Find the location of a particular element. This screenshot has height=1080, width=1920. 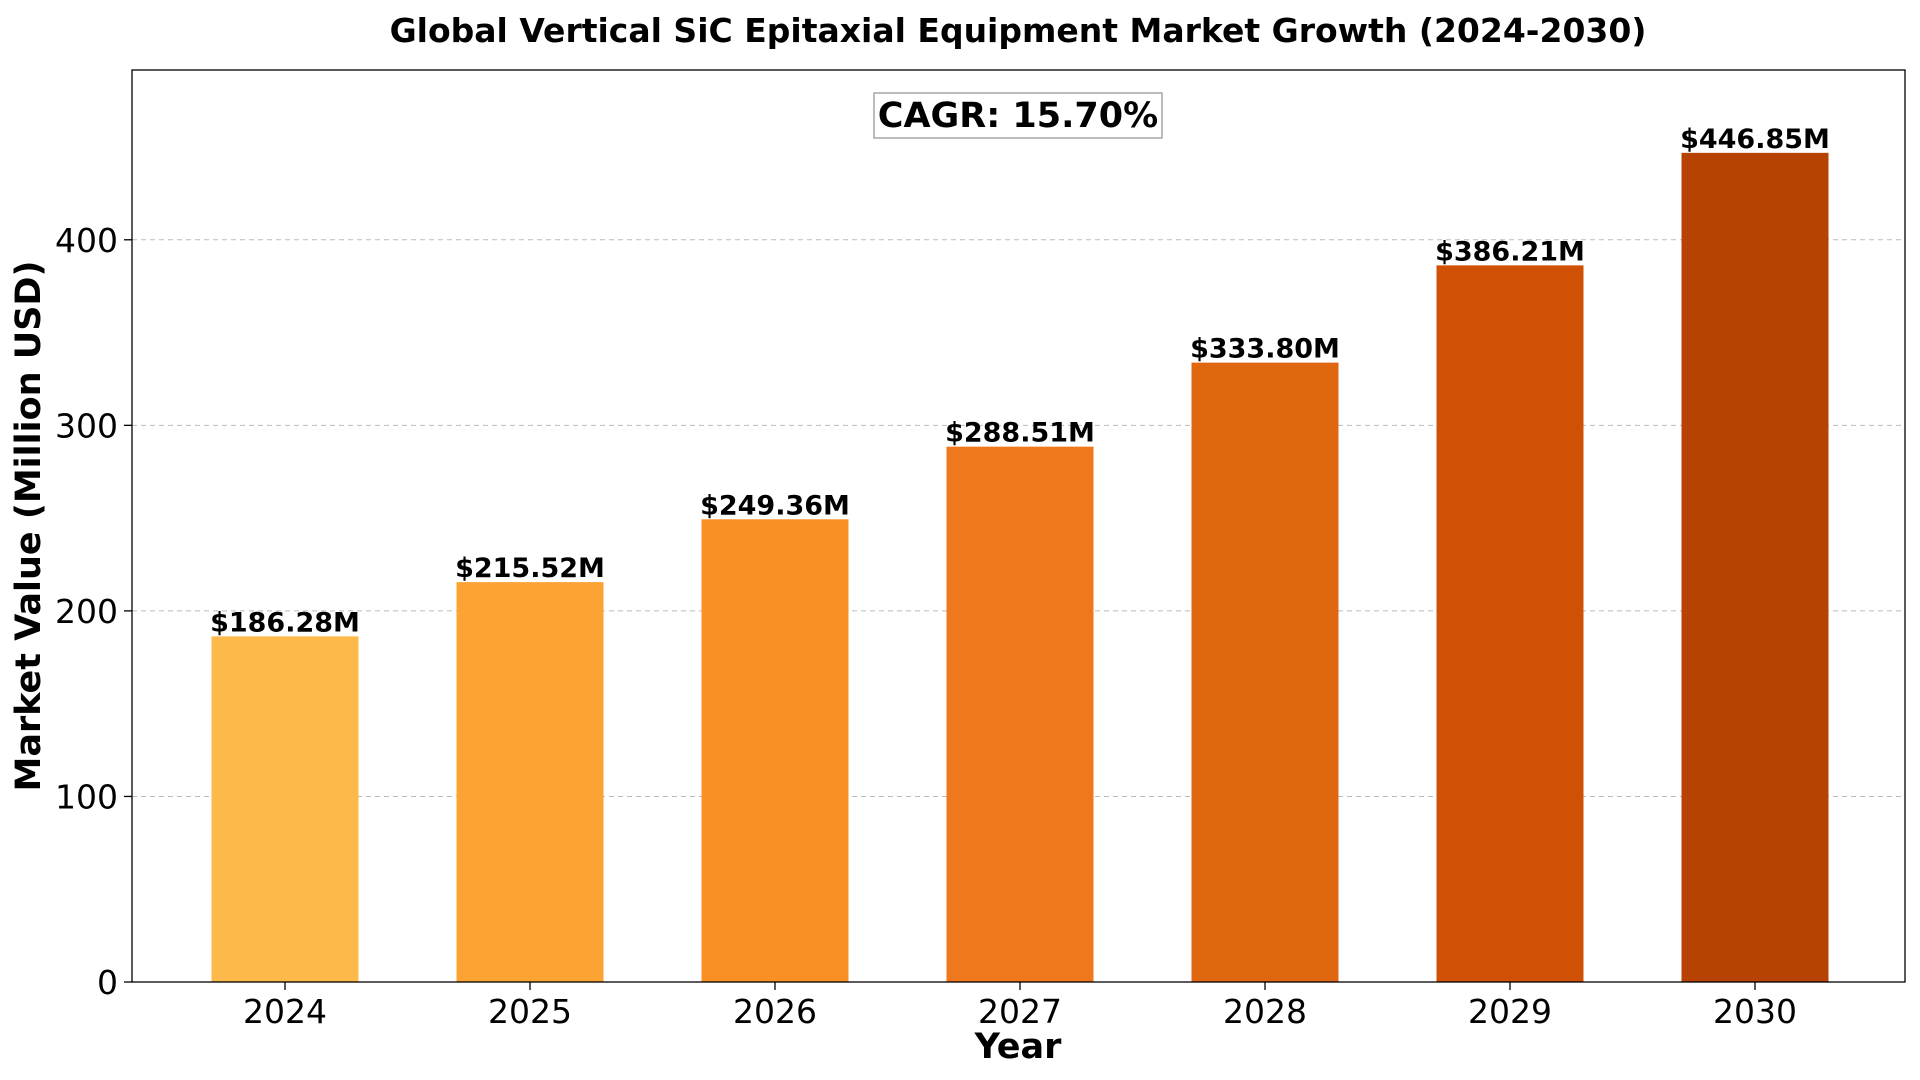

annotation-text: CAGR: 15.70% is located at coordinates (1018, 116).